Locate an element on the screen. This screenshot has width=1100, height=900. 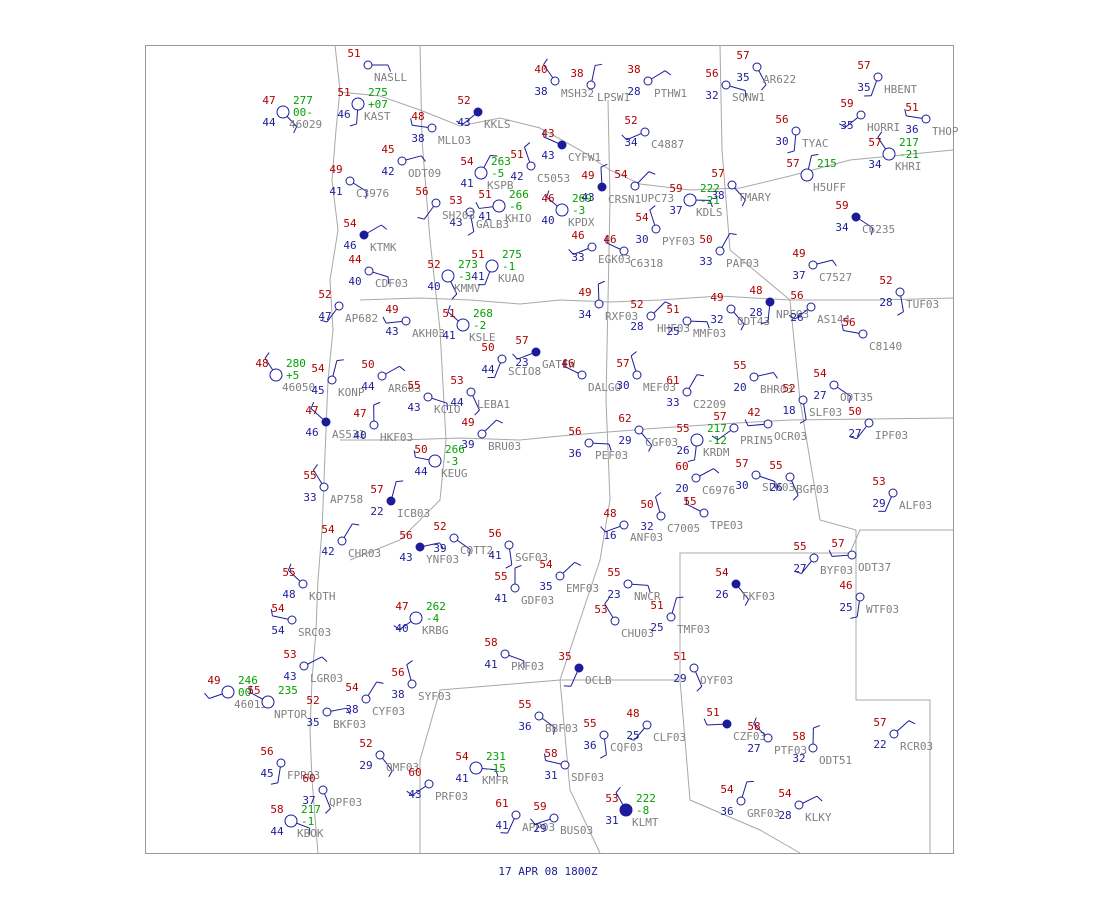
pressure-tendency: -1 is located at coordinates (508, 266).